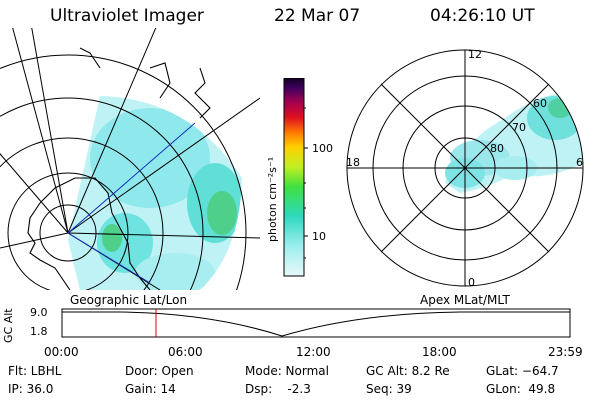  I want to click on mlt-label-18: 18, so click(353, 162).